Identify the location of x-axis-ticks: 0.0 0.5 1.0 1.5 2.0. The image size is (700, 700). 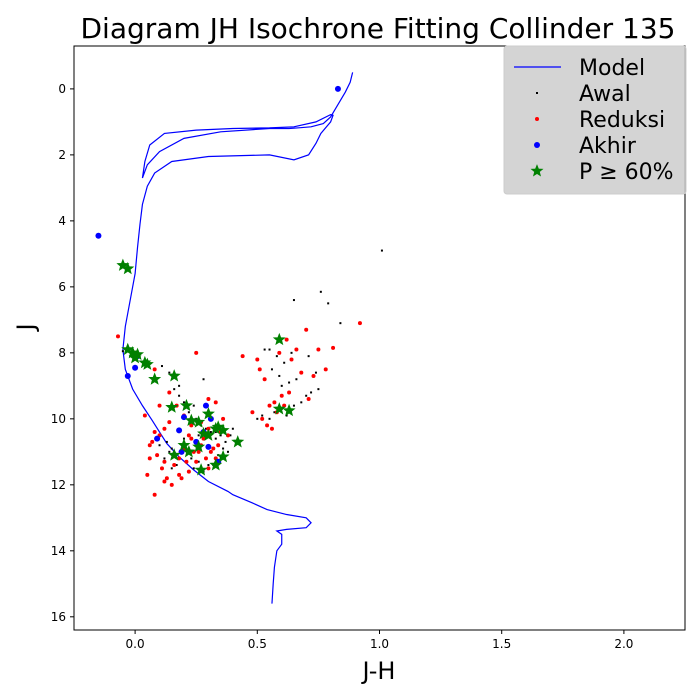
(379, 640).